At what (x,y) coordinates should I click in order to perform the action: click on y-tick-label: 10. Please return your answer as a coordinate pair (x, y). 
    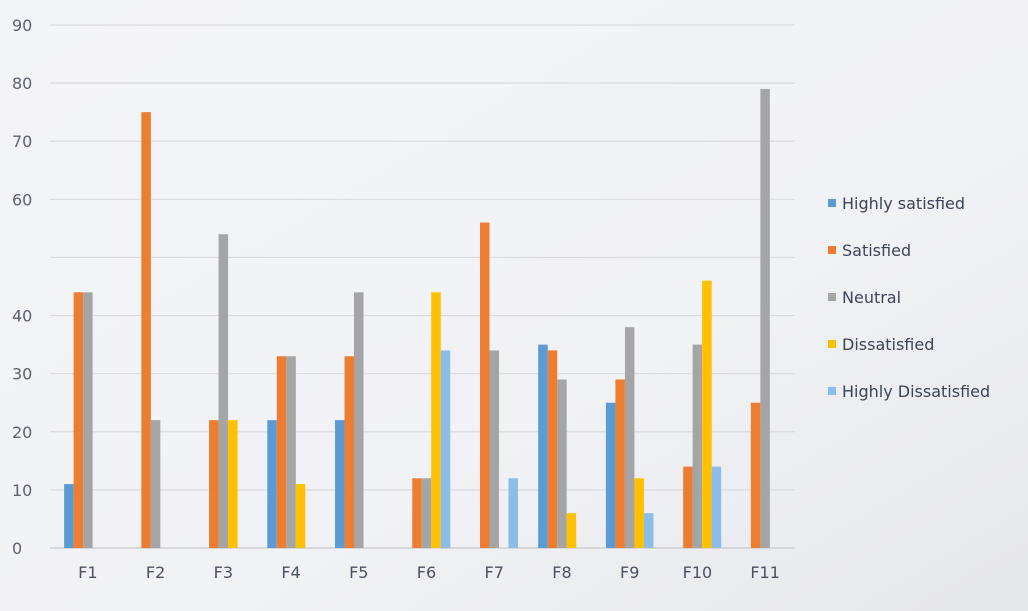
    Looking at the image, I should click on (22, 490).